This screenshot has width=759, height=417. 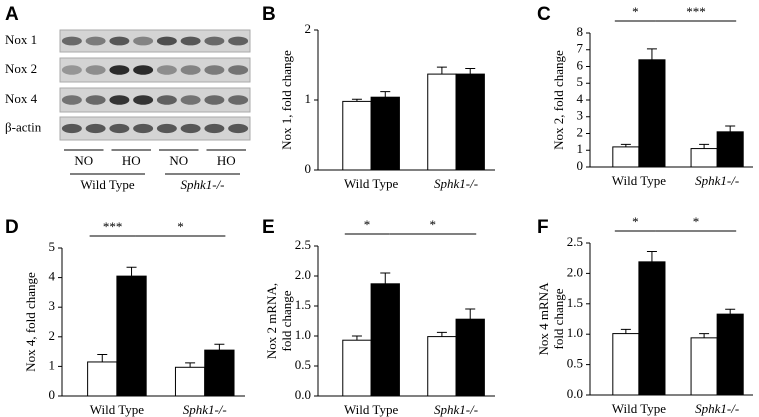 What do you see at coordinates (303, 364) in the screenshot?
I see `y-tick-label: 0.5` at bounding box center [303, 364].